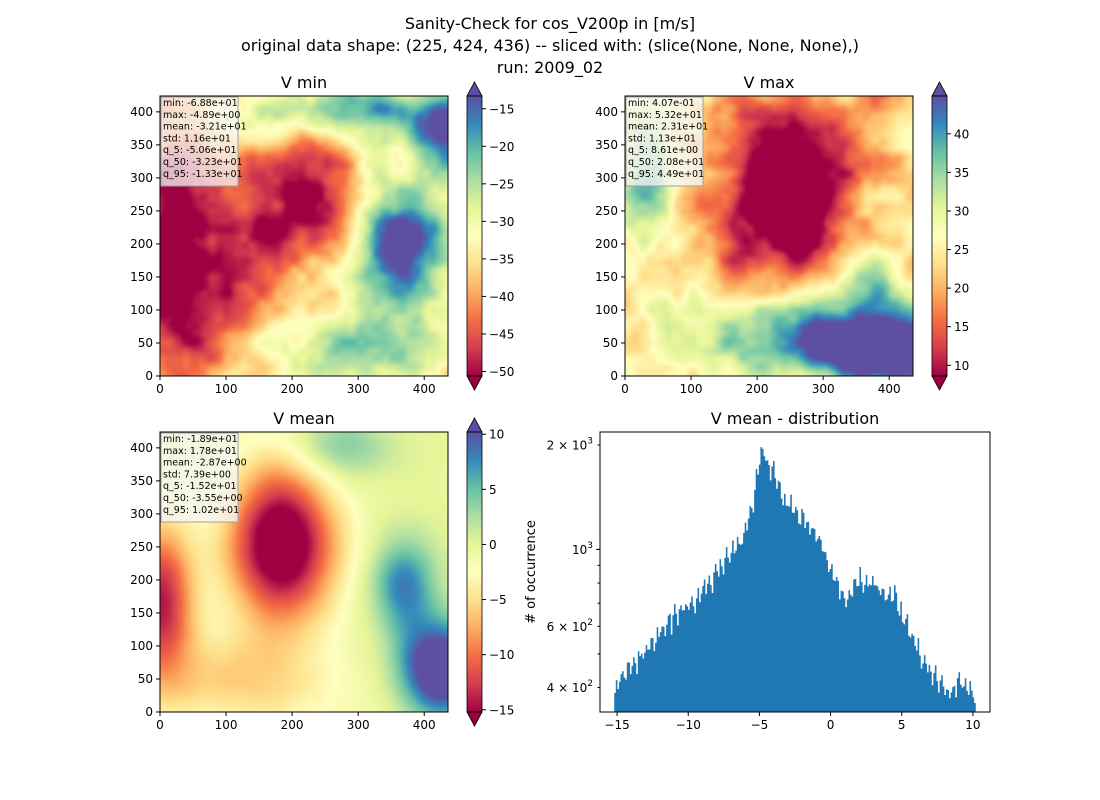 The image size is (1100, 800). I want to click on stats-line: mean: 2.31e+01, so click(668, 127).